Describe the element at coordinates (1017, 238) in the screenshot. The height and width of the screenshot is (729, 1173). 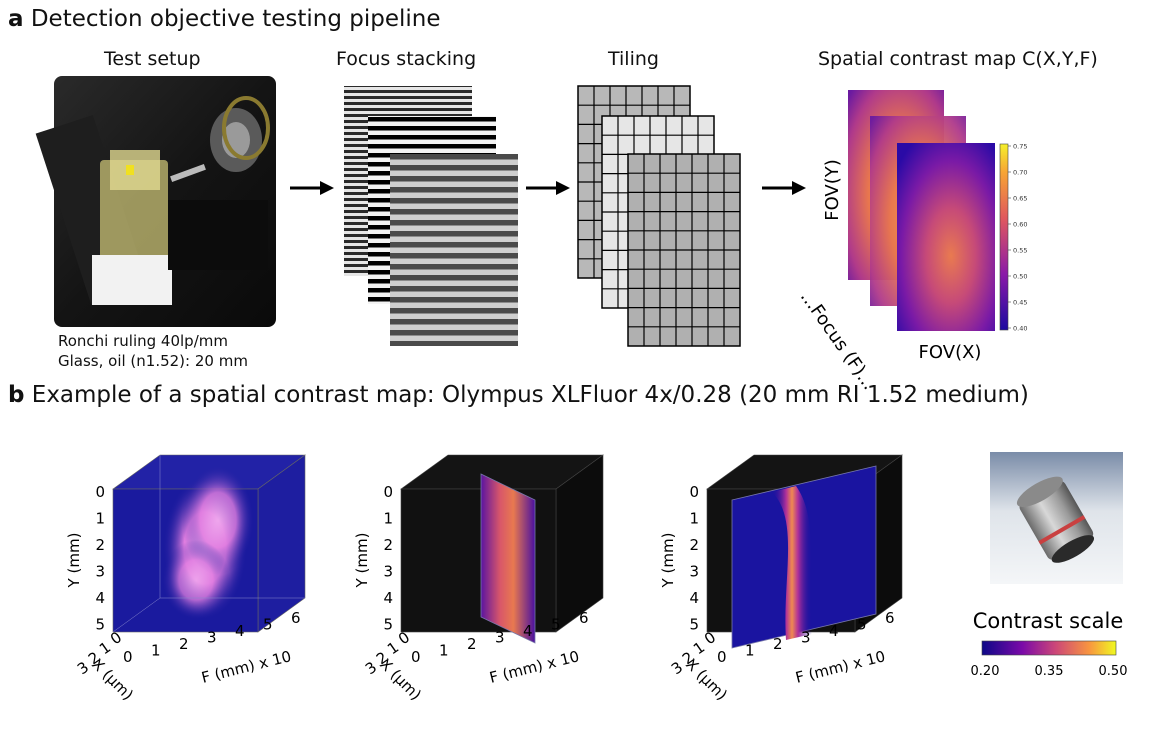
I see `map-colorbar-ticks: 0.75 0.70 0.65 0.60 0.55 0.50 0.45 0.40` at that location.